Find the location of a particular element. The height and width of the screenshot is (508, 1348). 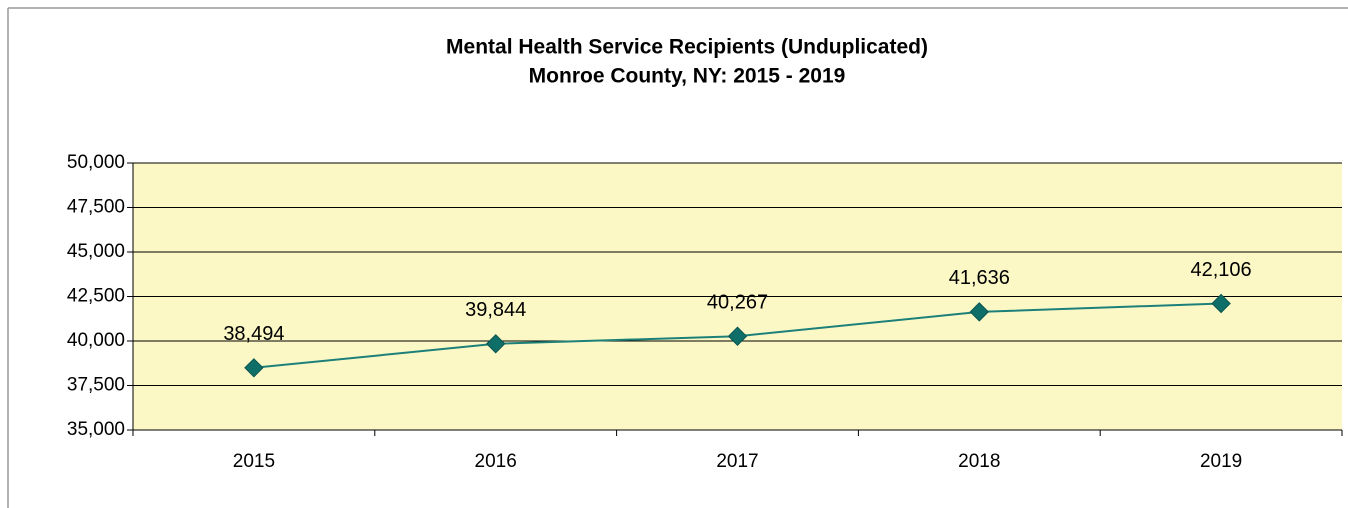

data-label: 40,267 is located at coordinates (737, 303).